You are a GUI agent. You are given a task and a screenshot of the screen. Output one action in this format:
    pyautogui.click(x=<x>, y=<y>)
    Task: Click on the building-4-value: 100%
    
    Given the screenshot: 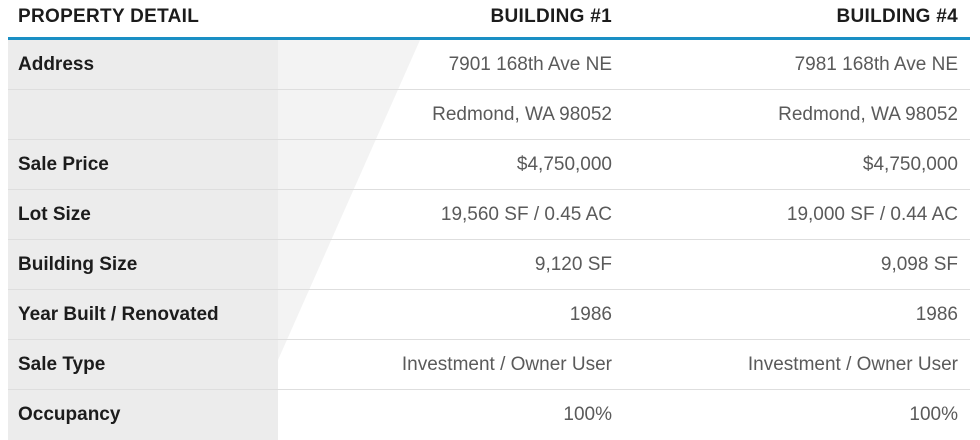 What is the action you would take?
    pyautogui.click(x=933, y=414)
    